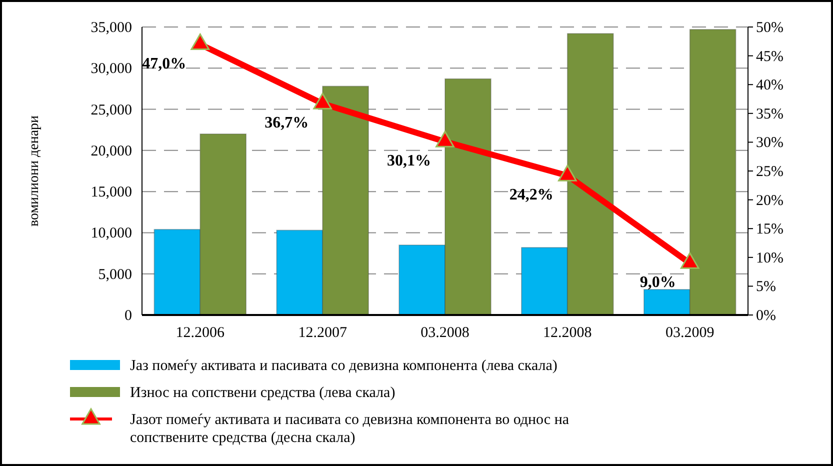 This screenshot has width=833, height=466. Describe the element at coordinates (770, 114) in the screenshot. I see `y2-tick-label: 35%` at that location.